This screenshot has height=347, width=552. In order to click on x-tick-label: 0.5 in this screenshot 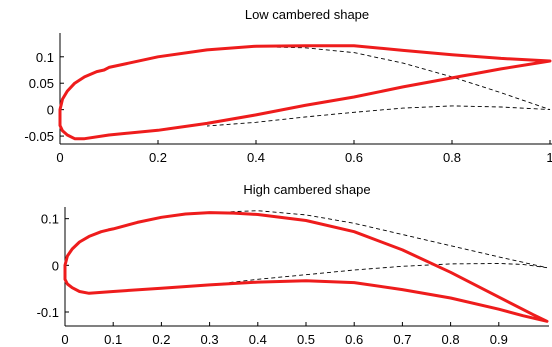, I will do `click(306, 339)`.